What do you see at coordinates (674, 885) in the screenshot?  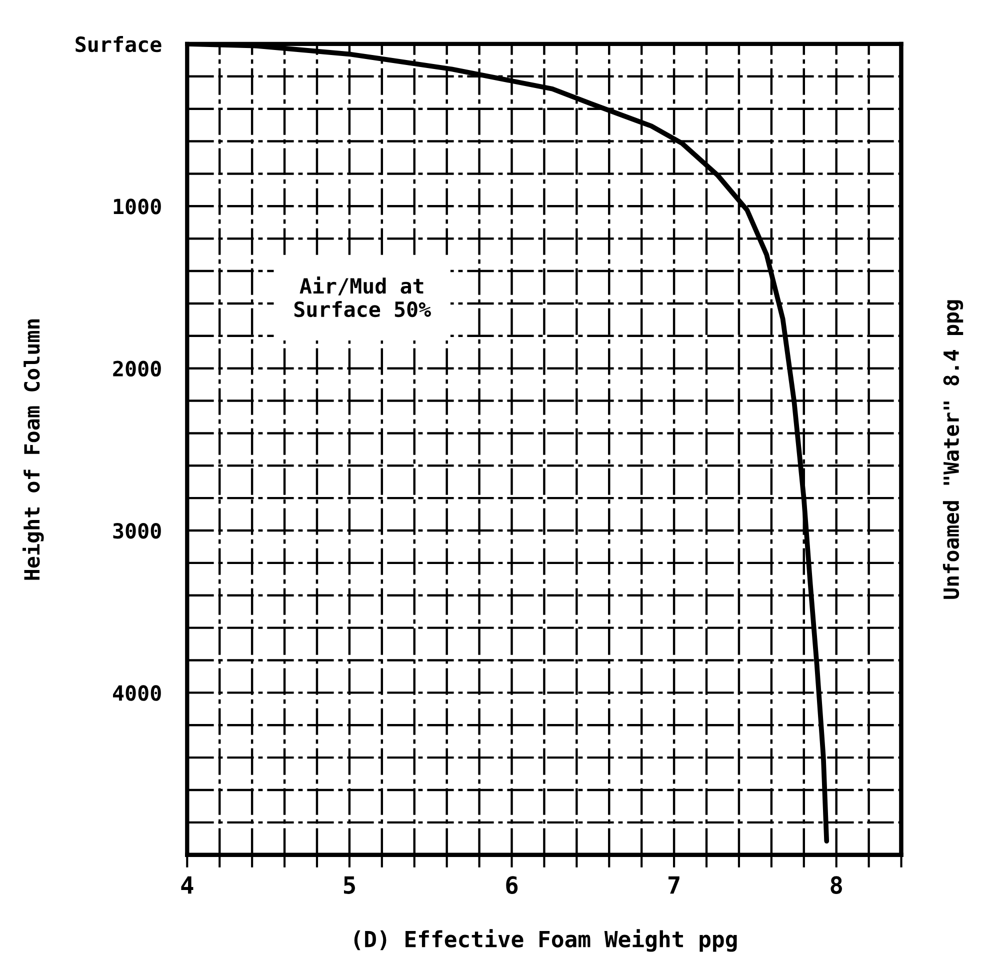 I see `x-tick-label: 7` at bounding box center [674, 885].